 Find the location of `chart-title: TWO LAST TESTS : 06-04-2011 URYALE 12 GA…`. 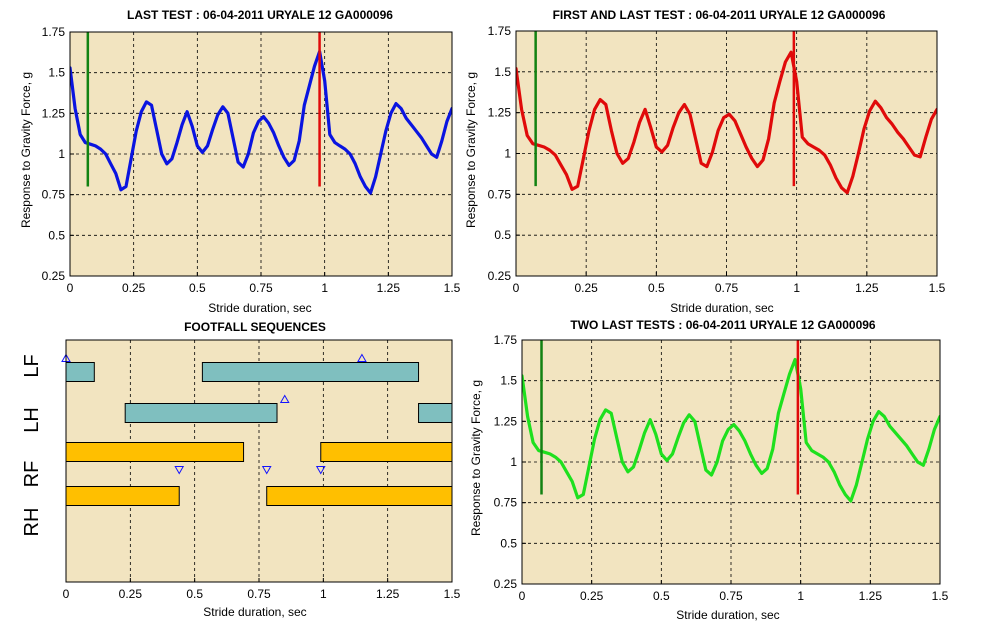

chart-title: TWO LAST TESTS : 06-04-2011 URYALE 12 GA… is located at coordinates (723, 325).